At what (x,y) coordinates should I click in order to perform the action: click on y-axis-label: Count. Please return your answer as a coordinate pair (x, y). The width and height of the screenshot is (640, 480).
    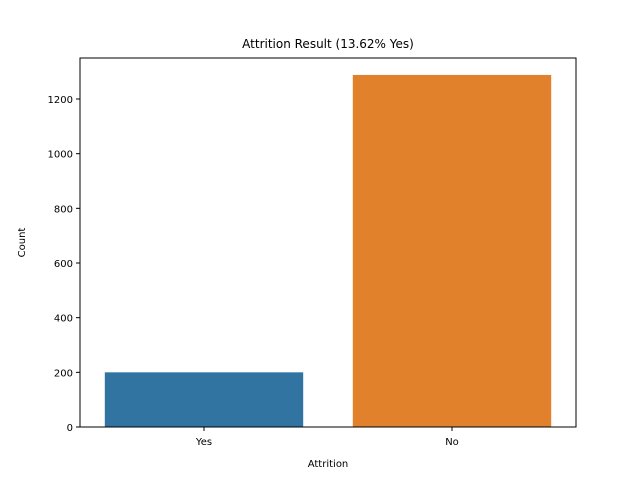
    Looking at the image, I should click on (22, 243).